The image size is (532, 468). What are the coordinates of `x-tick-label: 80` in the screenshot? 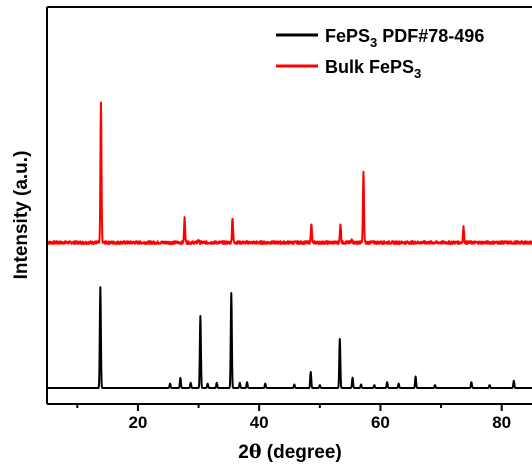 It's located at (501, 422).